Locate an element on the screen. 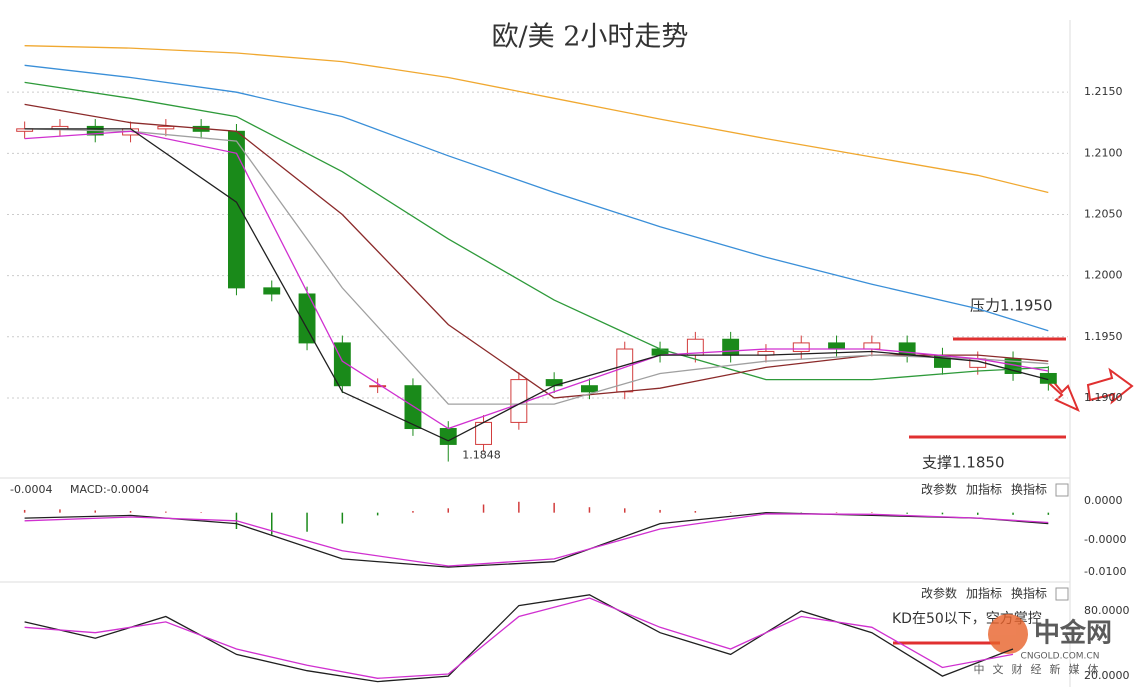  right-arrow is located at coordinates (1110, 386).